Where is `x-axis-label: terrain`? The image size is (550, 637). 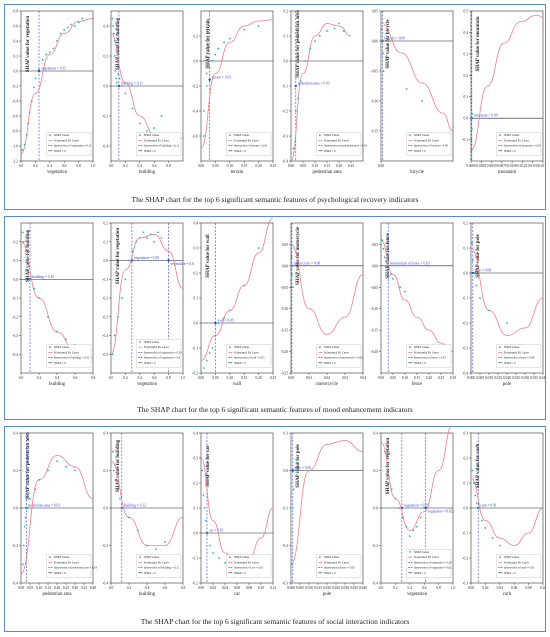 x-axis-label: terrain is located at coordinates (237, 172).